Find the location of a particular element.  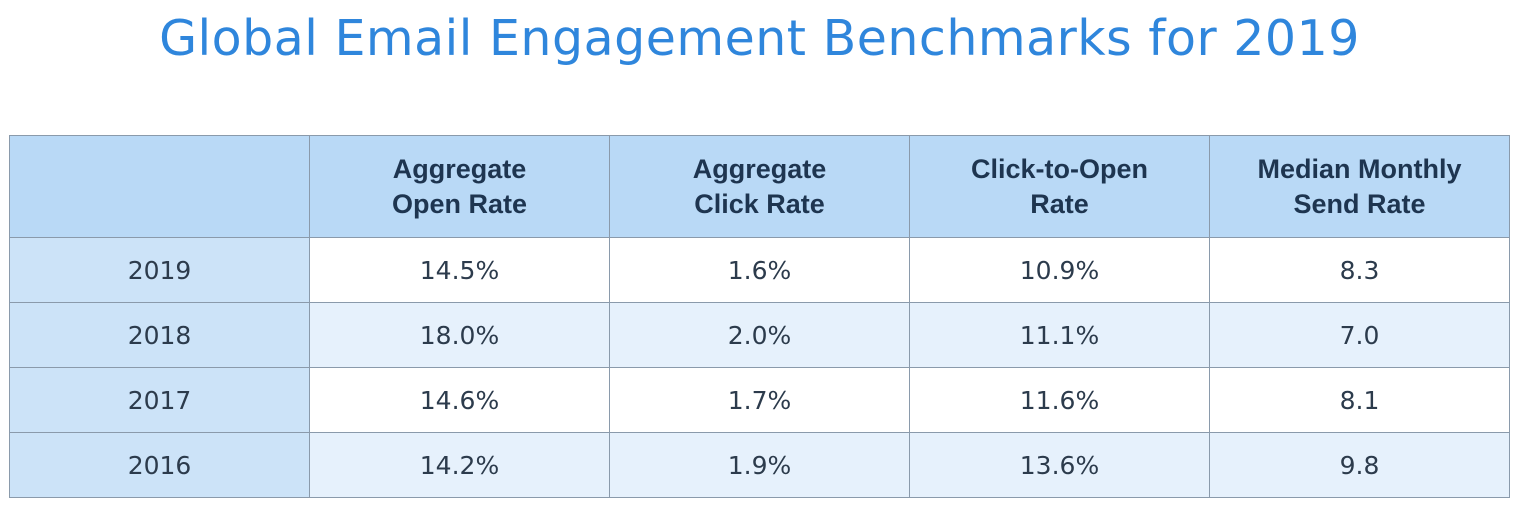

header-line: Open Rate is located at coordinates (459, 203).